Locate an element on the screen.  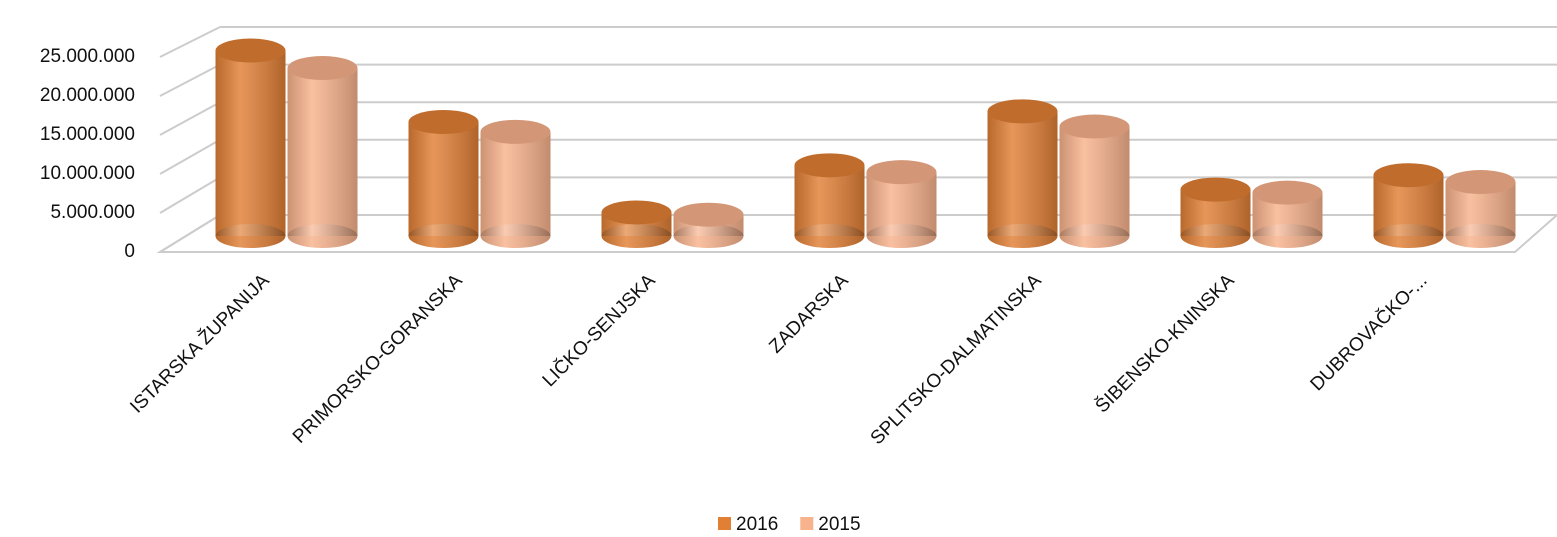
x-tick-label: ZADARSKA is located at coordinates (808, 313).